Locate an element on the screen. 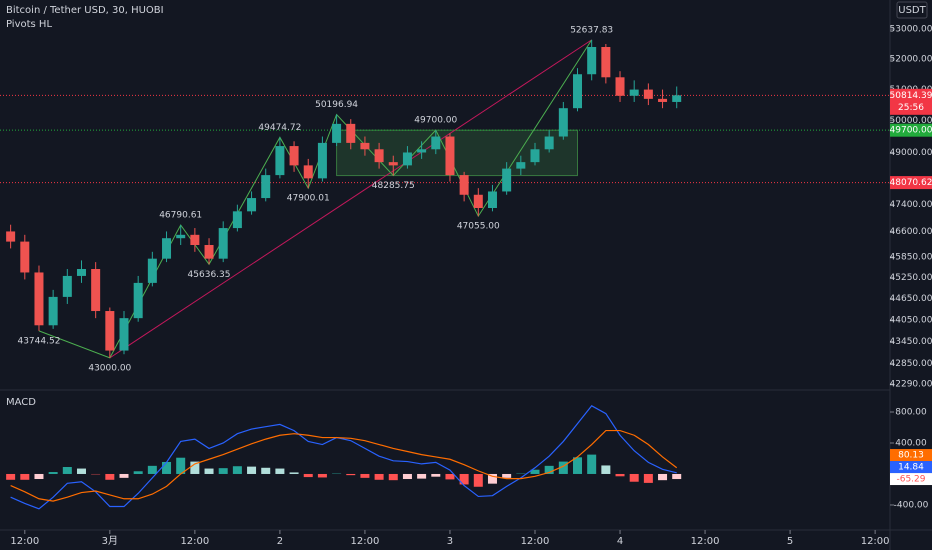 The image size is (932, 550). y-tick-label: 49000.00 is located at coordinates (911, 153).